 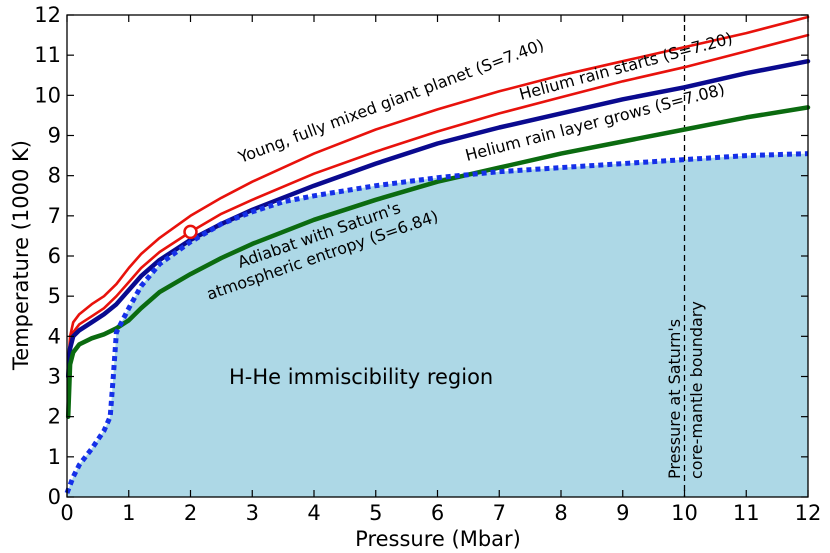 I want to click on x-tick-label-6: 6, so click(x=437, y=513).